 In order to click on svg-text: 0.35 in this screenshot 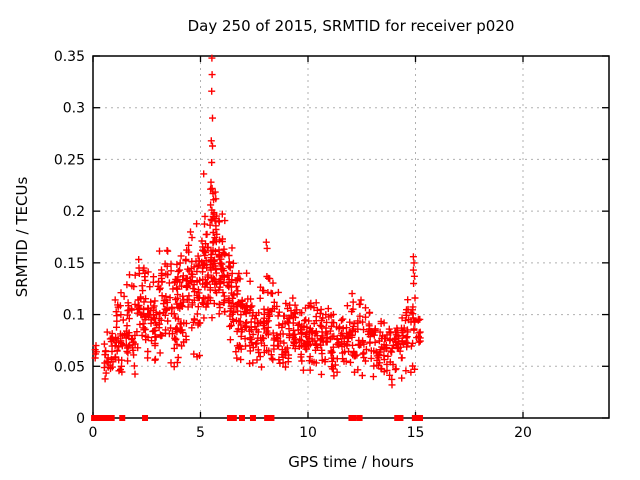, I will do `click(69, 57)`.